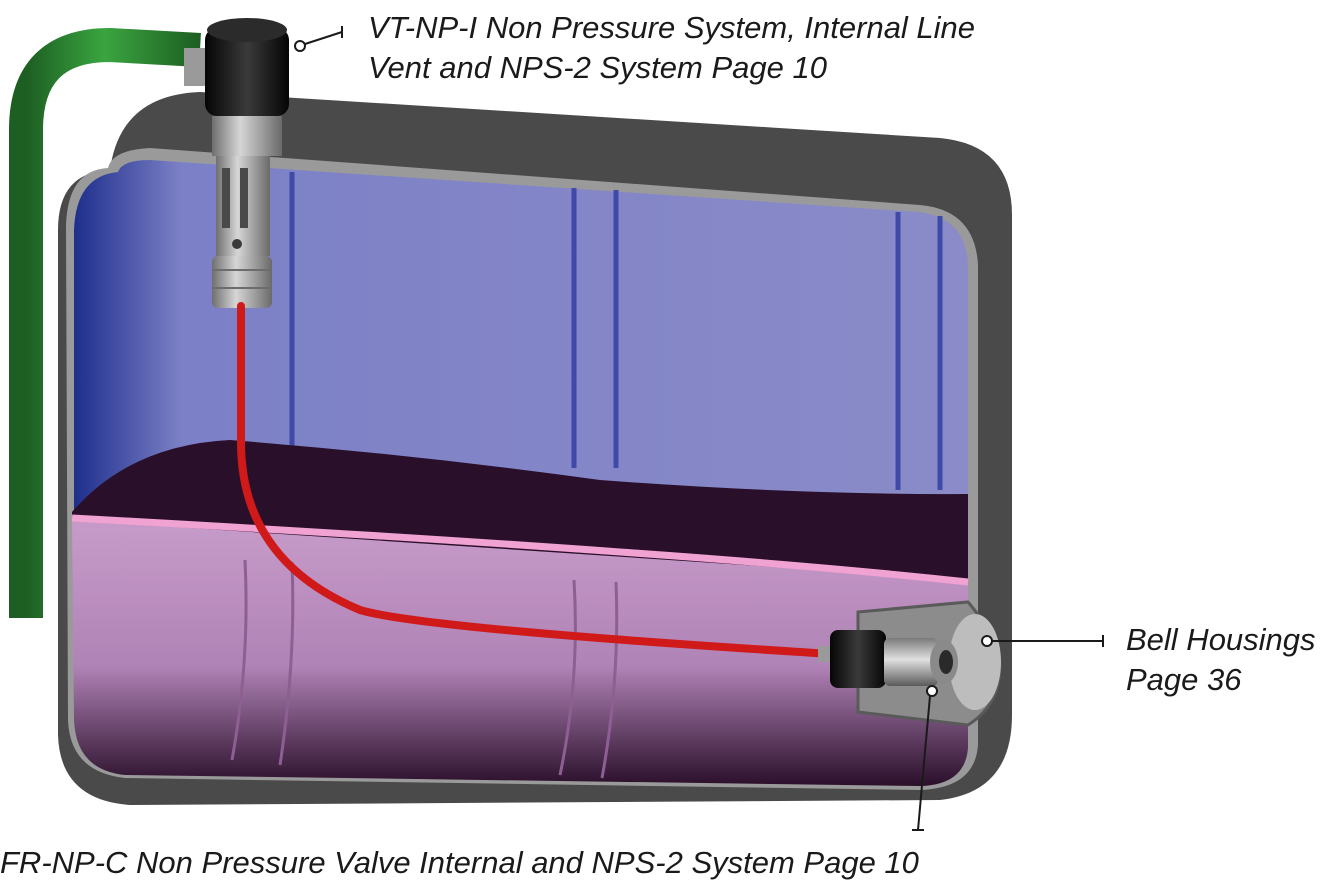 This screenshot has width=1330, height=886. Describe the element at coordinates (105, 322) in the screenshot. I see `vent-pipe` at that location.